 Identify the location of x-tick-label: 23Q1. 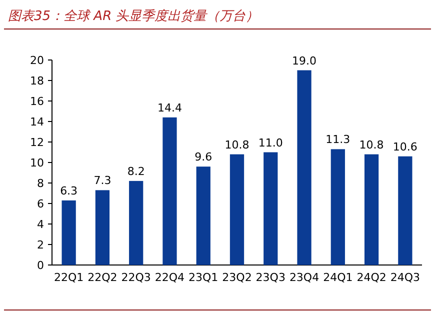
(203, 277).